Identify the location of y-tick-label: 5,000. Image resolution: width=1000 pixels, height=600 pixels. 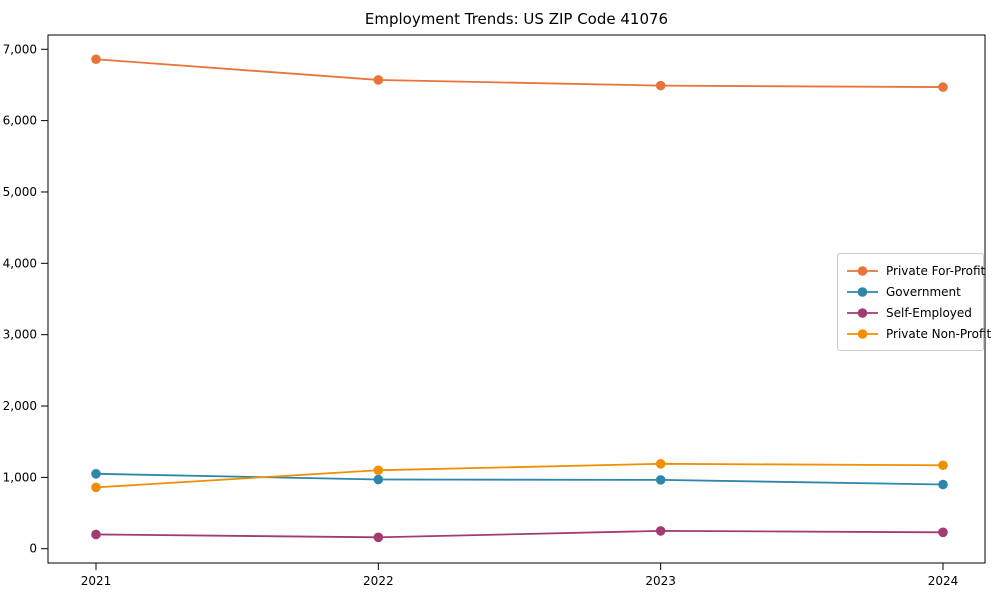
(20, 192).